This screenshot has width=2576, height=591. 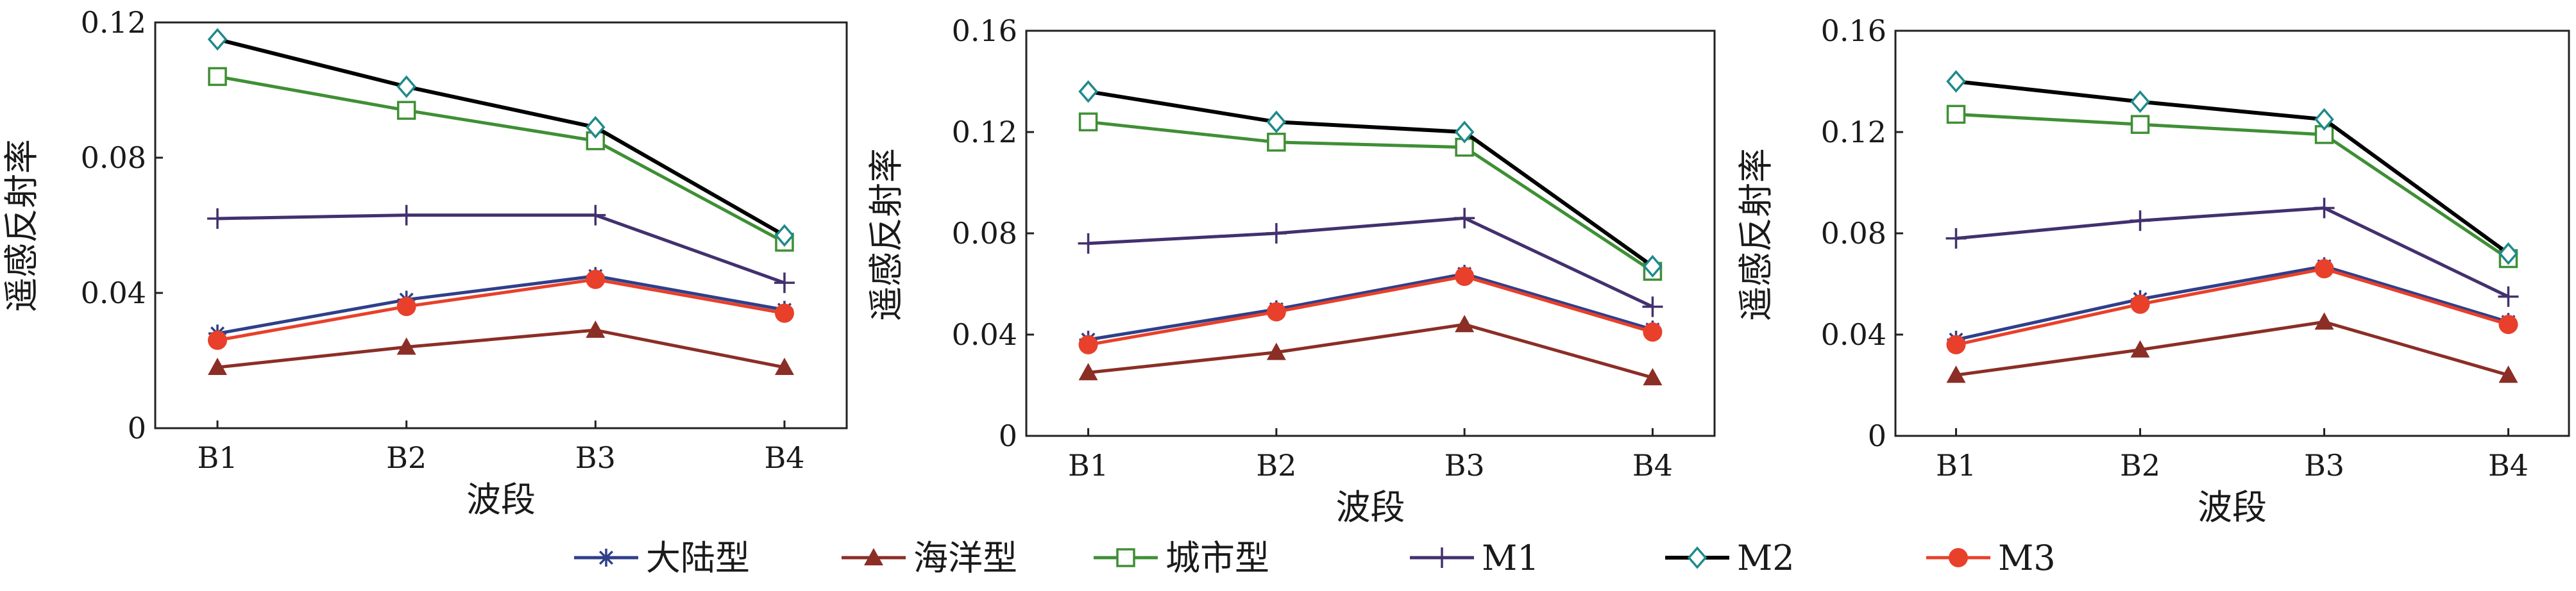 I want to click on series-maritime, so click(x=501, y=348).